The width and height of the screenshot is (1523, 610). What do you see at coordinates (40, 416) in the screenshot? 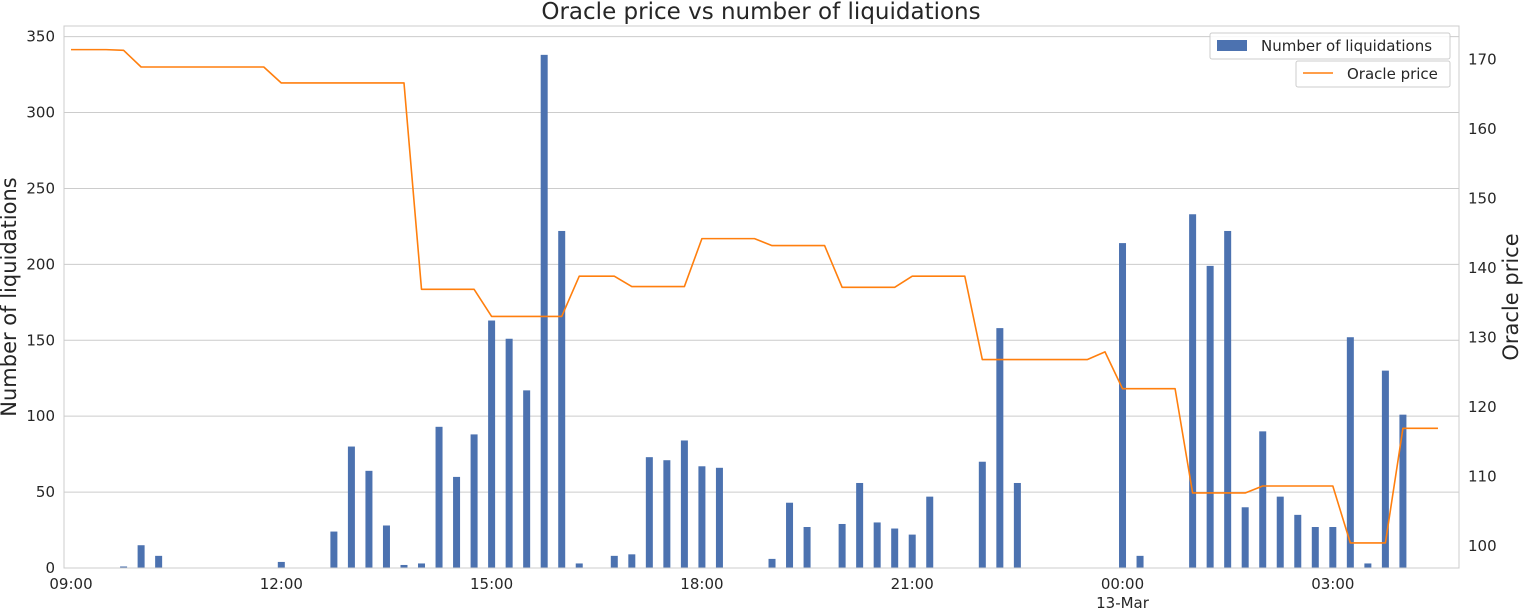
I see `y-tick-label-100: 100` at bounding box center [40, 416].